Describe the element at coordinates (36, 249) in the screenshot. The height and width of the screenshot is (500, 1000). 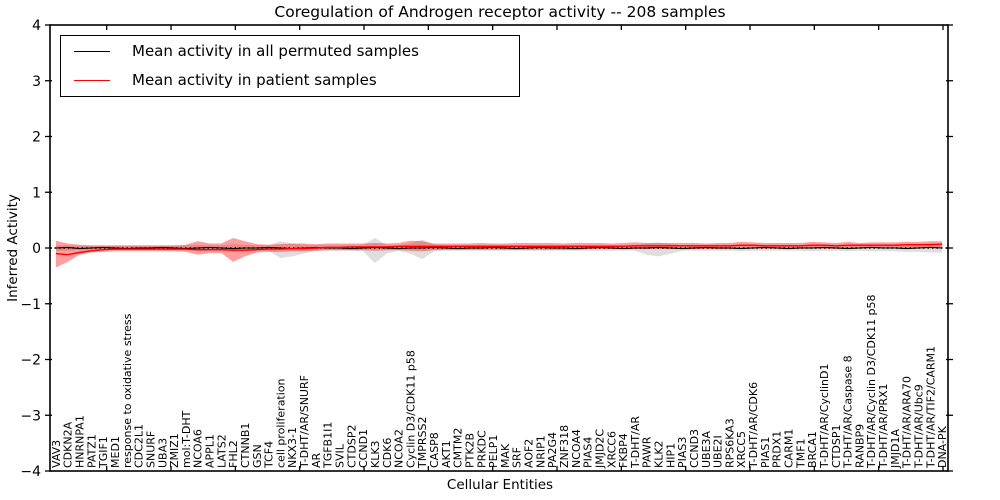
I see `y-tick-label: 0` at that location.